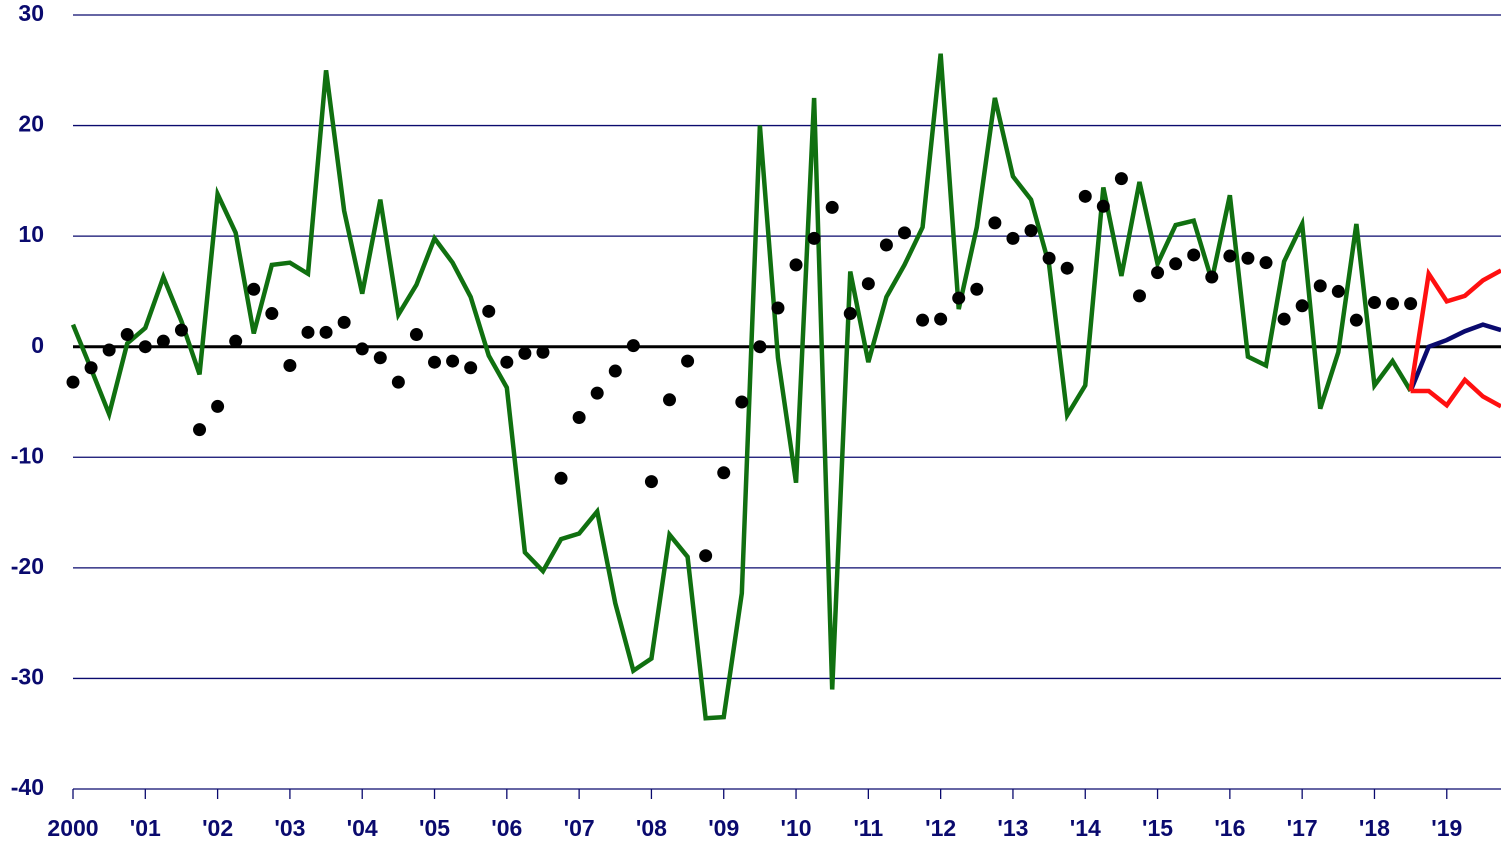 This screenshot has width=1501, height=845. What do you see at coordinates (1446, 828) in the screenshot?
I see `x-tick-label: '19` at bounding box center [1446, 828].